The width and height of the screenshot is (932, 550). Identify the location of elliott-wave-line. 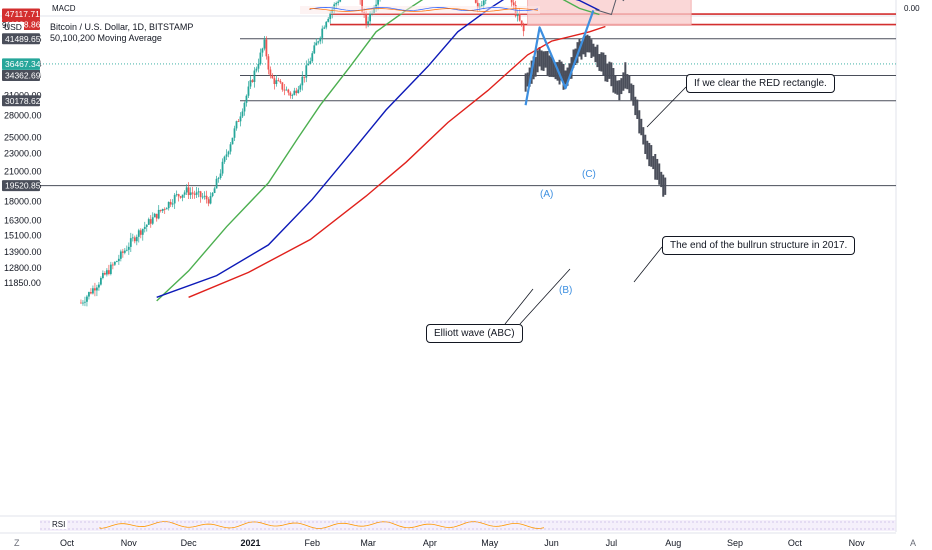
(559, 58).